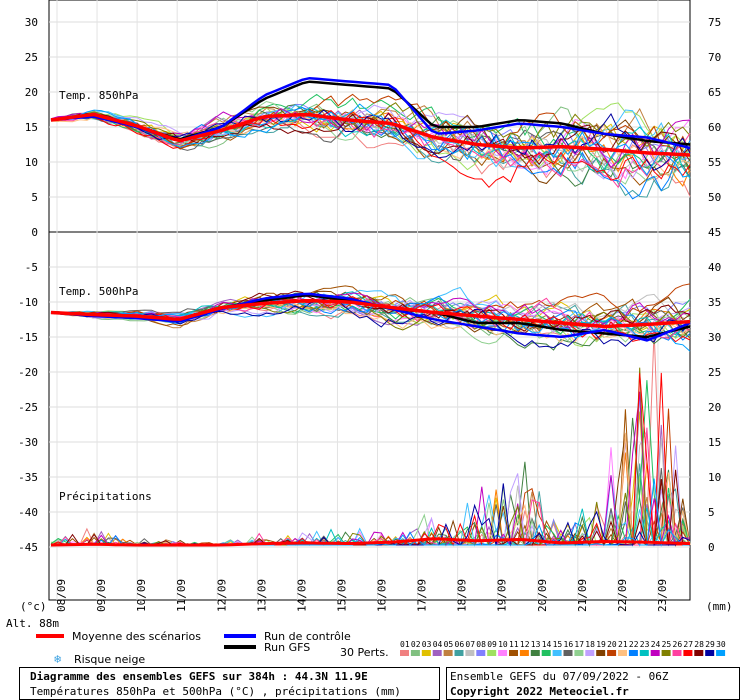 The width and height of the screenshot is (740, 700). What do you see at coordinates (536, 644) in the screenshot?
I see `pert-number: 13` at bounding box center [536, 644].